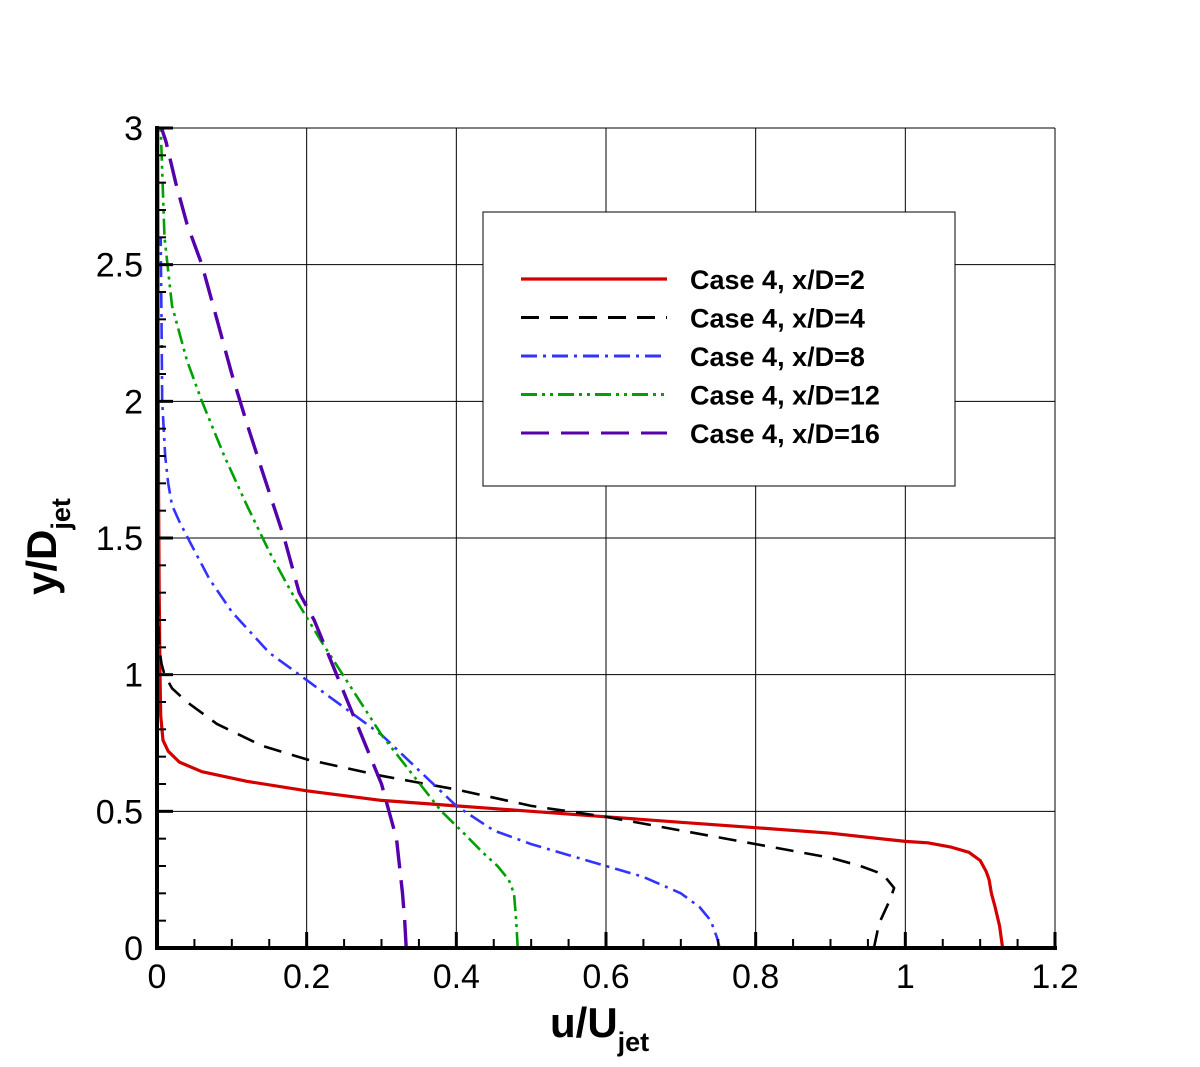 This screenshot has width=1200, height=1067. What do you see at coordinates (133, 676) in the screenshot?
I see `y-tick-label: 1` at bounding box center [133, 676].